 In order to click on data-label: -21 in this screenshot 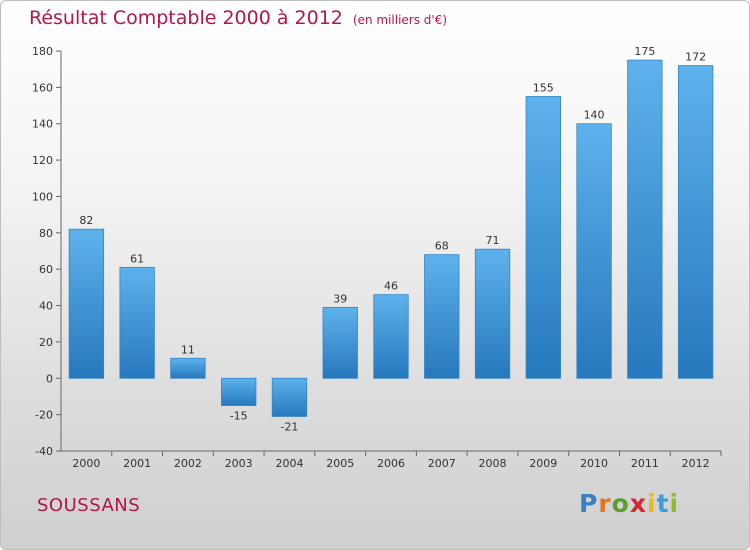, I will do `click(289, 426)`.